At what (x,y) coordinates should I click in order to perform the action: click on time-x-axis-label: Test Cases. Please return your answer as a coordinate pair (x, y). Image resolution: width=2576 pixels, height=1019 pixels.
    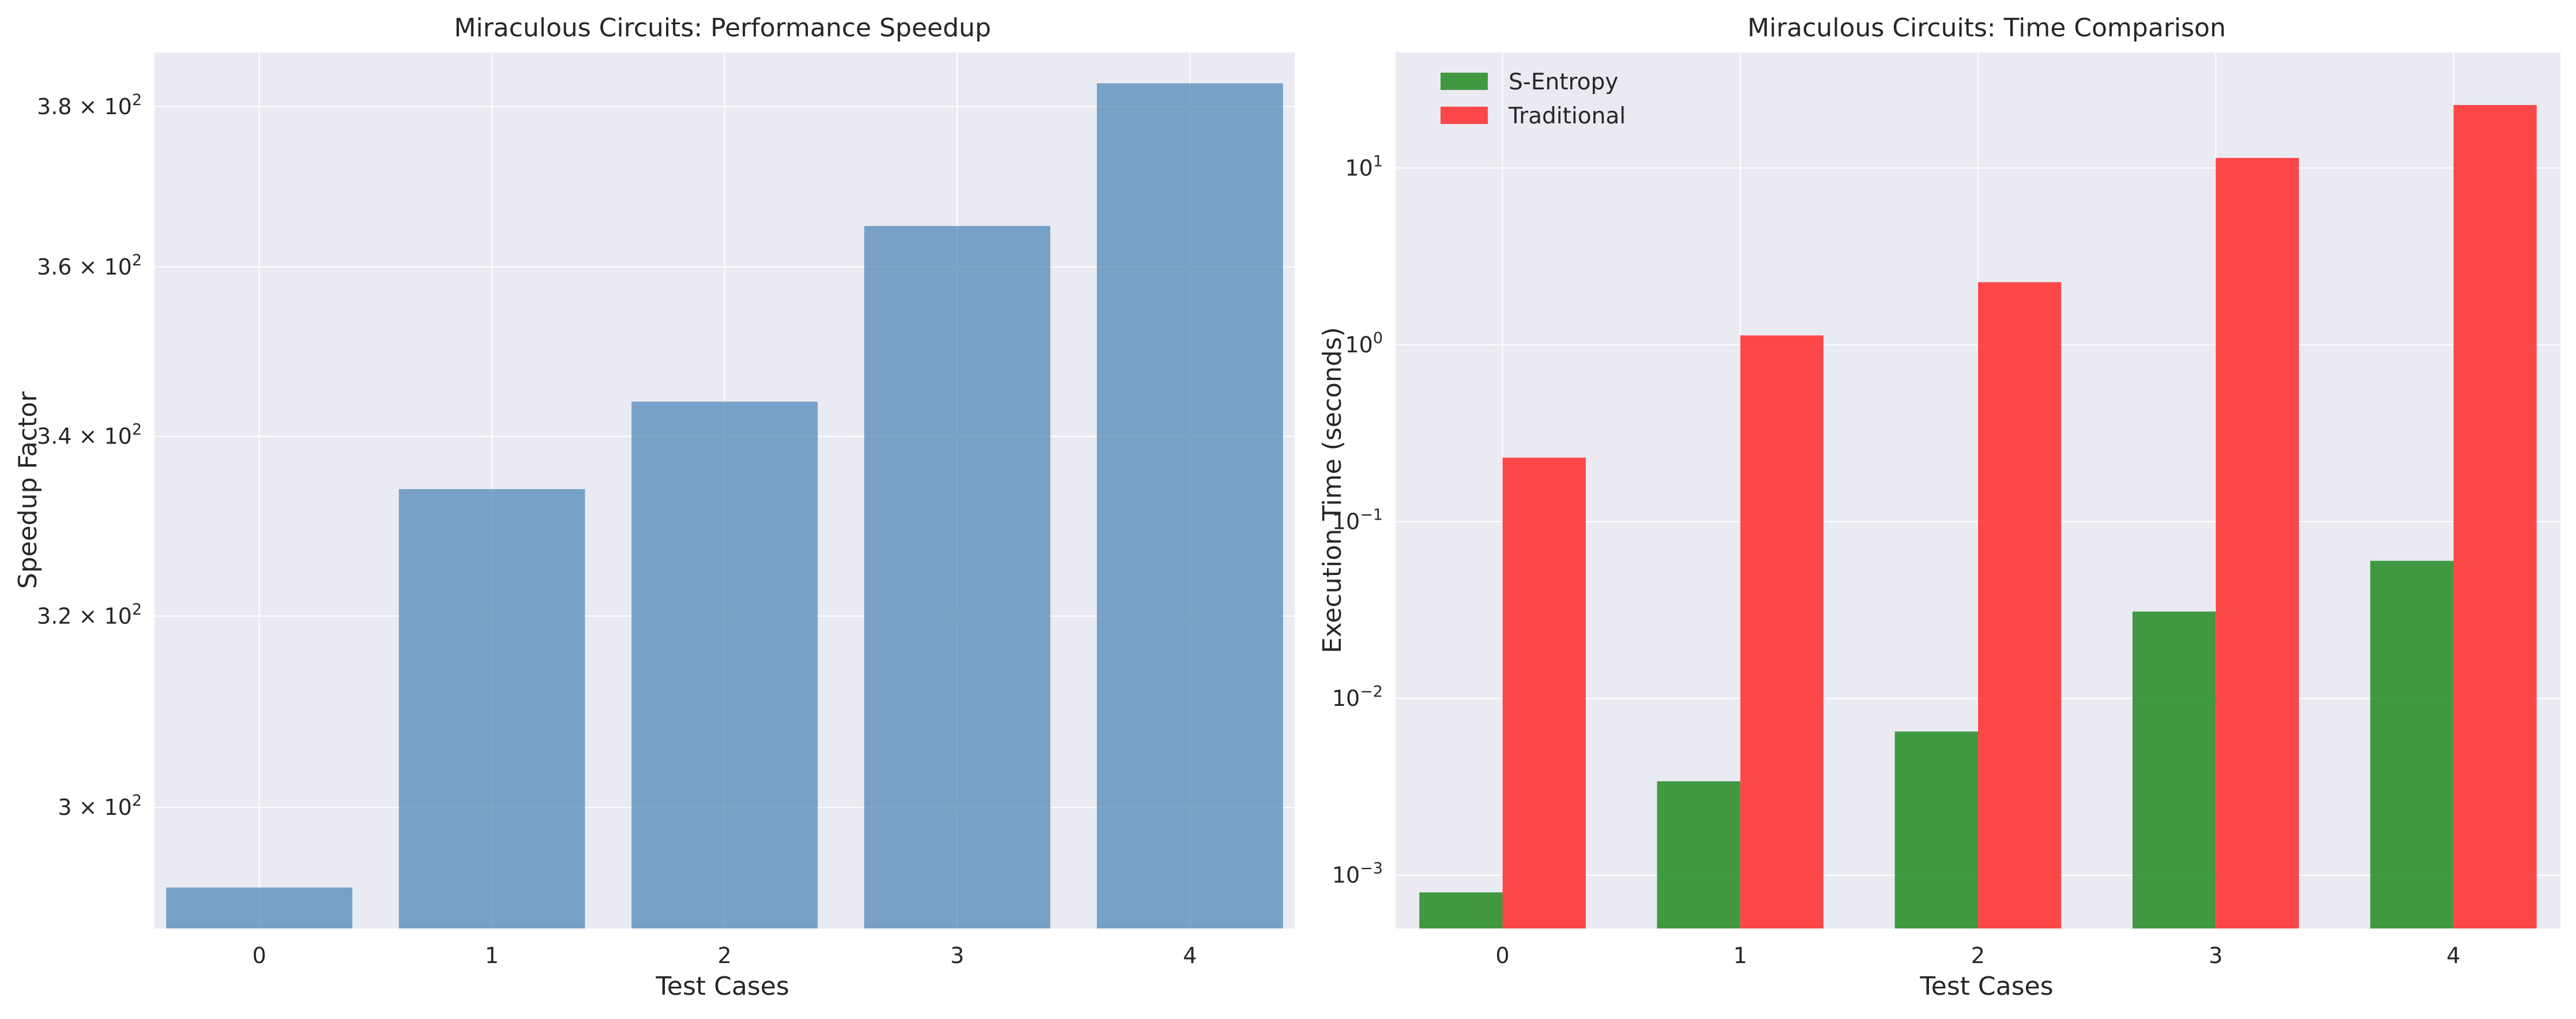
    Looking at the image, I should click on (1986, 987).